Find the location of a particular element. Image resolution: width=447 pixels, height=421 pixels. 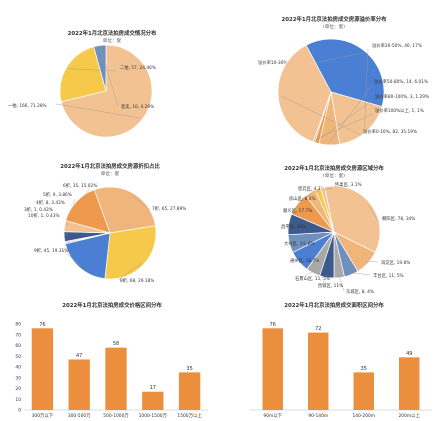

chart-title: 2022年1月北京法拍房成交房源溢价率分布 is located at coordinates (334, 19).